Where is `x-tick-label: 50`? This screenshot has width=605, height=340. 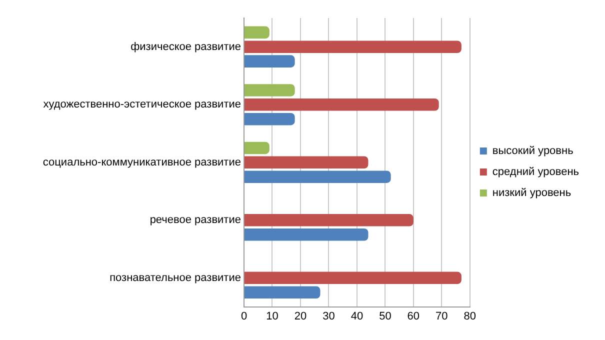
x-tick-label: 50 is located at coordinates (385, 316).